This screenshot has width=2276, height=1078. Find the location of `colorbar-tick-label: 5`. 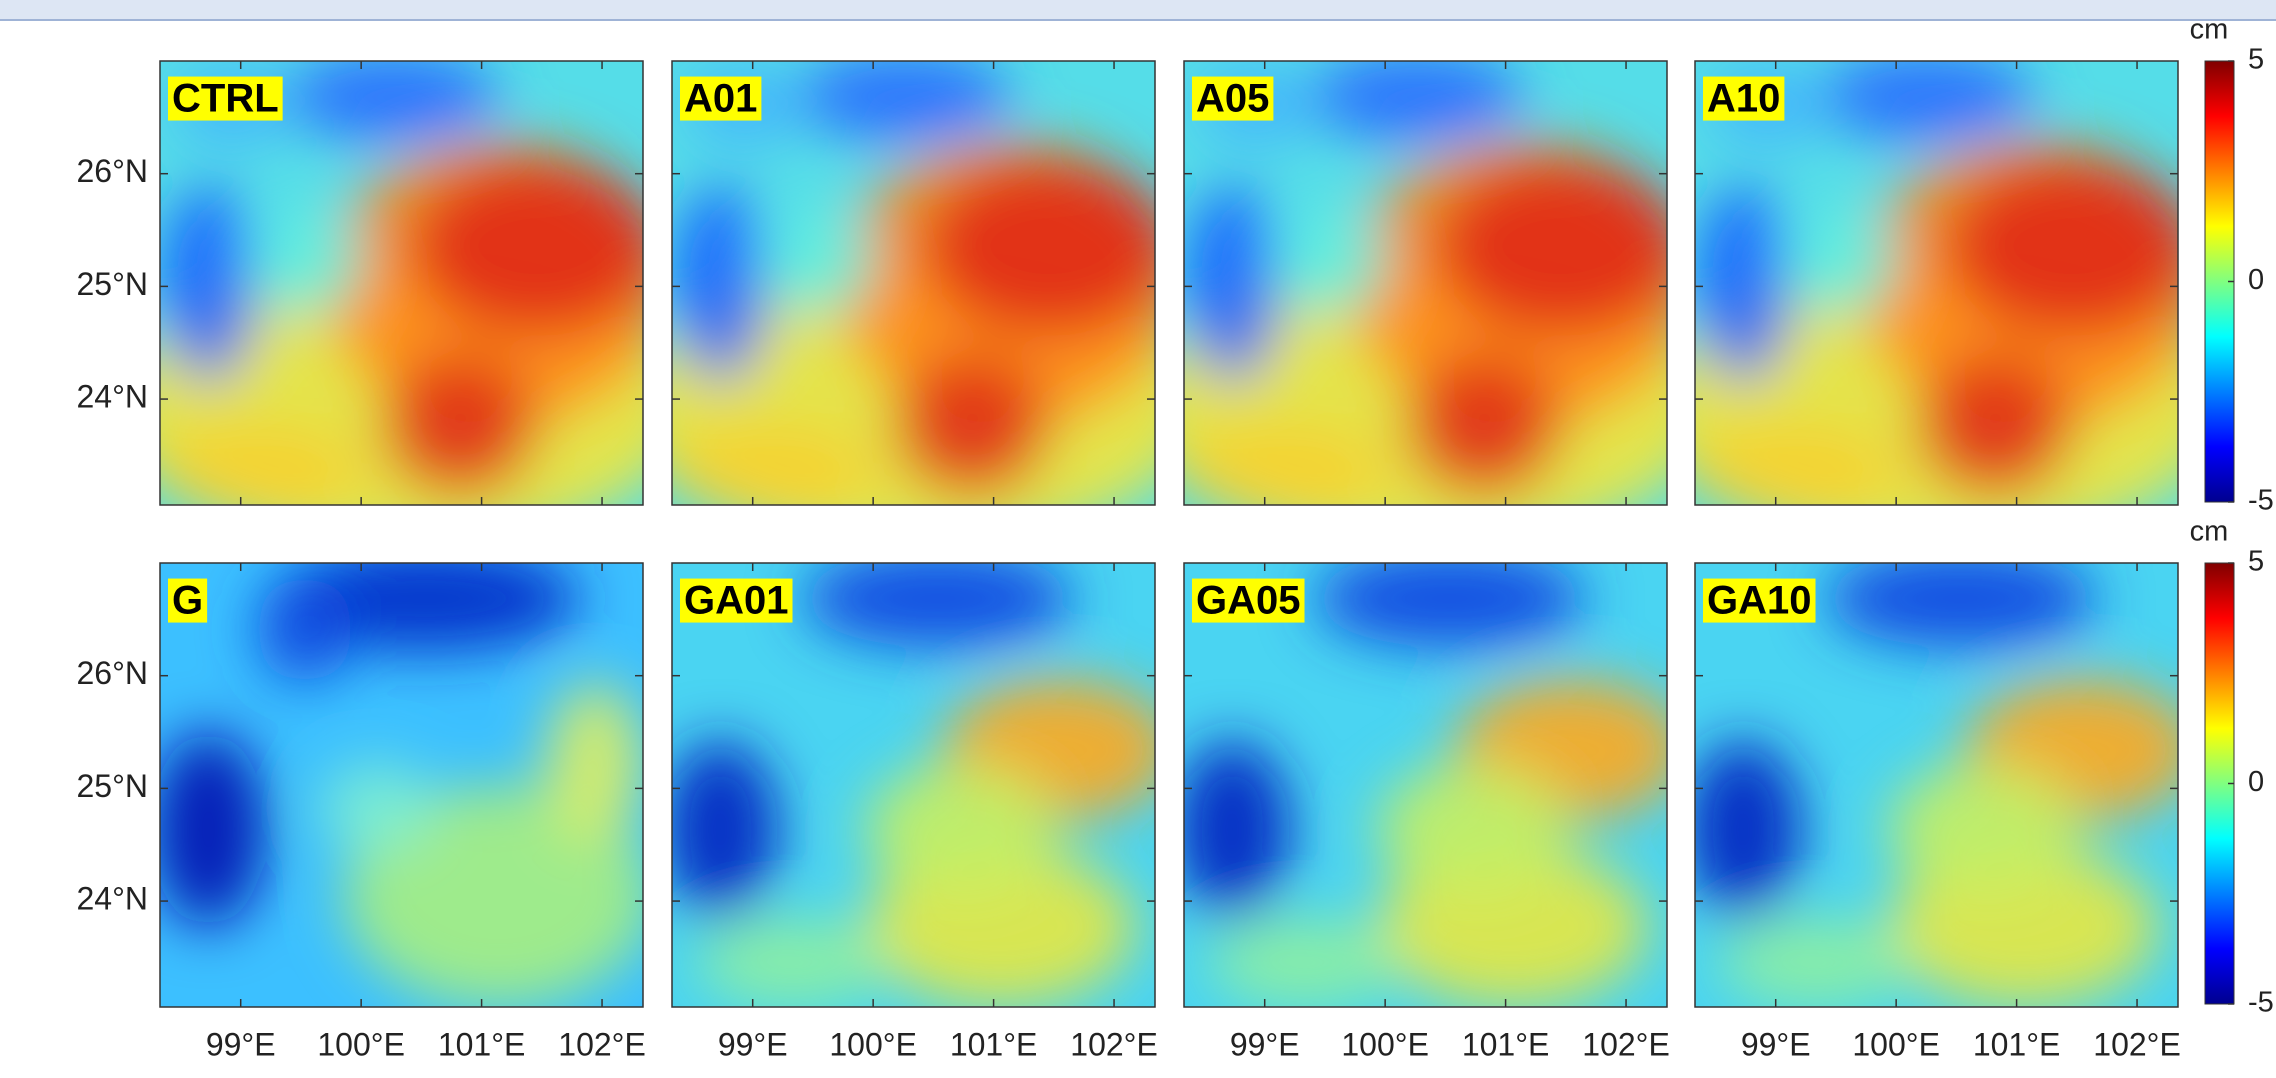

colorbar-tick-label: 5 is located at coordinates (2256, 60).